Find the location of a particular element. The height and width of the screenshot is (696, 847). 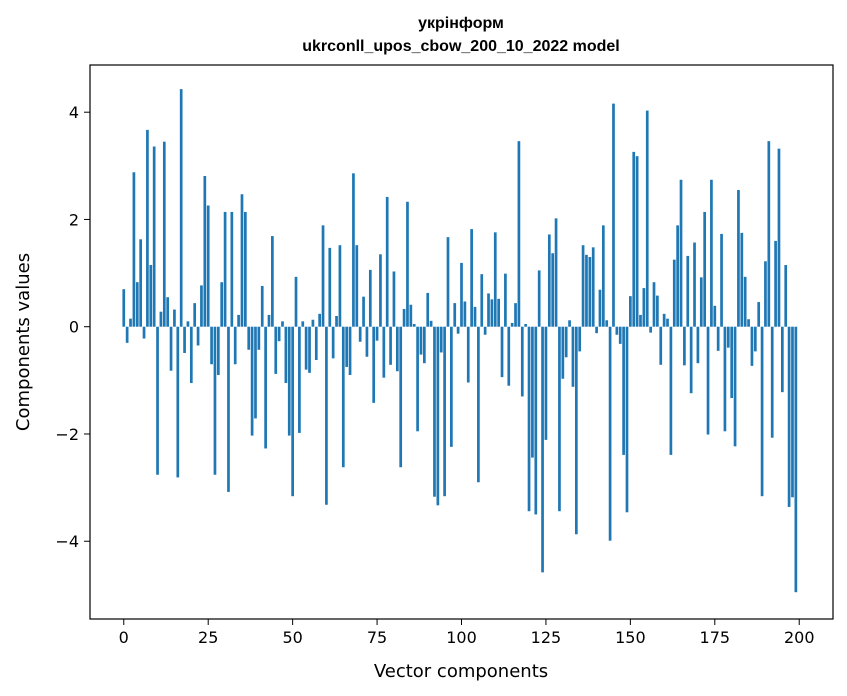

x-tick-label: 125 is located at coordinates (546, 637).